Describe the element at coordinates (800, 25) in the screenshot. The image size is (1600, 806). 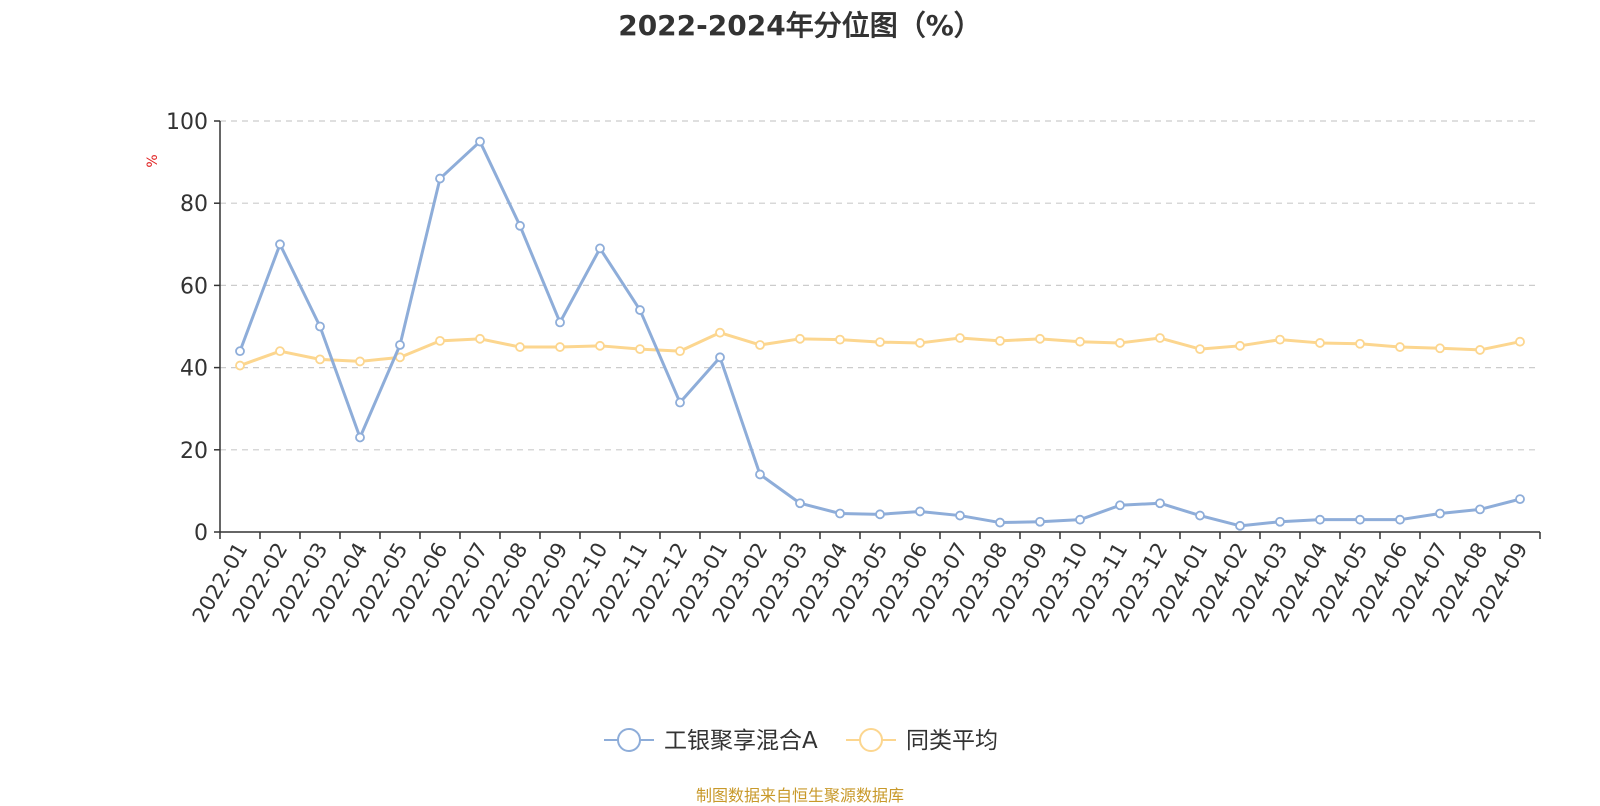
I see `chart-title: 2022-2024年分位图（%）` at that location.